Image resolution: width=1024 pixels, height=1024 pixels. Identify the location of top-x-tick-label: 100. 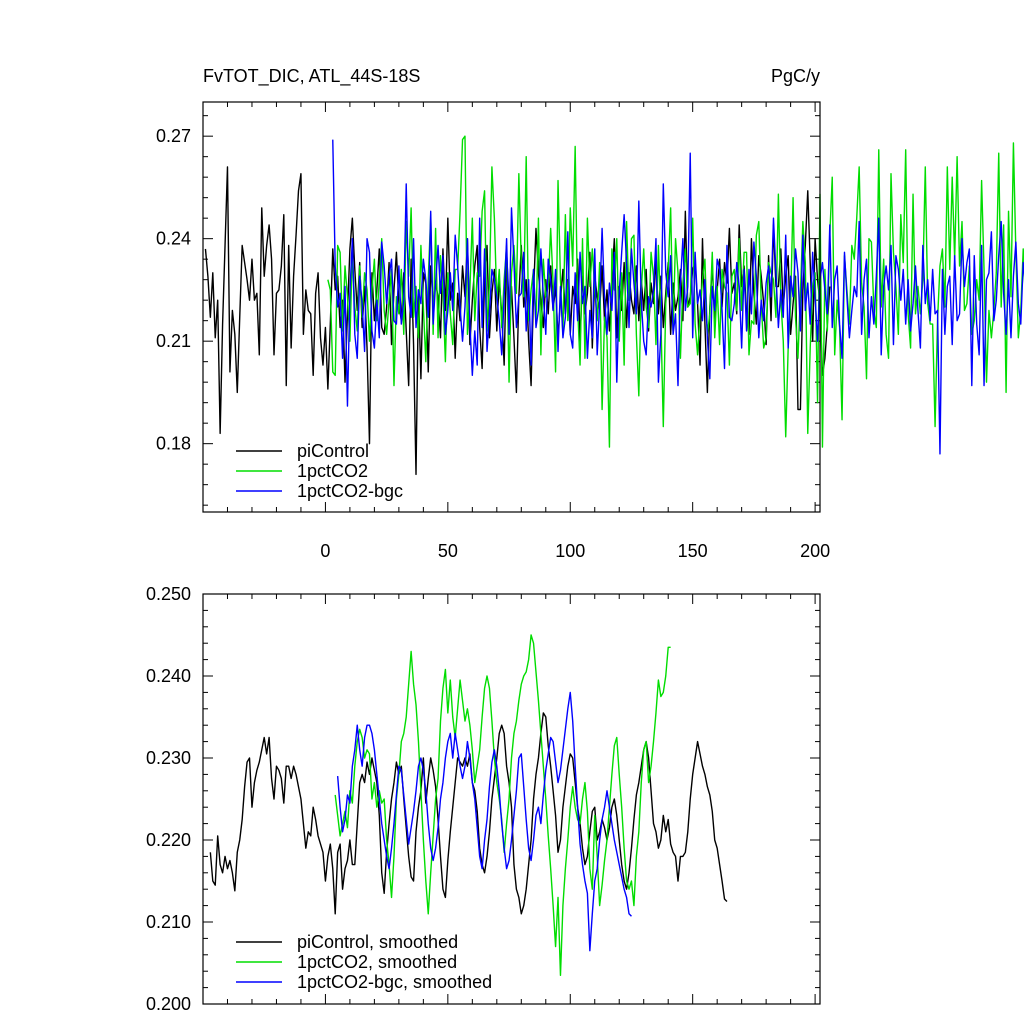
(570, 551).